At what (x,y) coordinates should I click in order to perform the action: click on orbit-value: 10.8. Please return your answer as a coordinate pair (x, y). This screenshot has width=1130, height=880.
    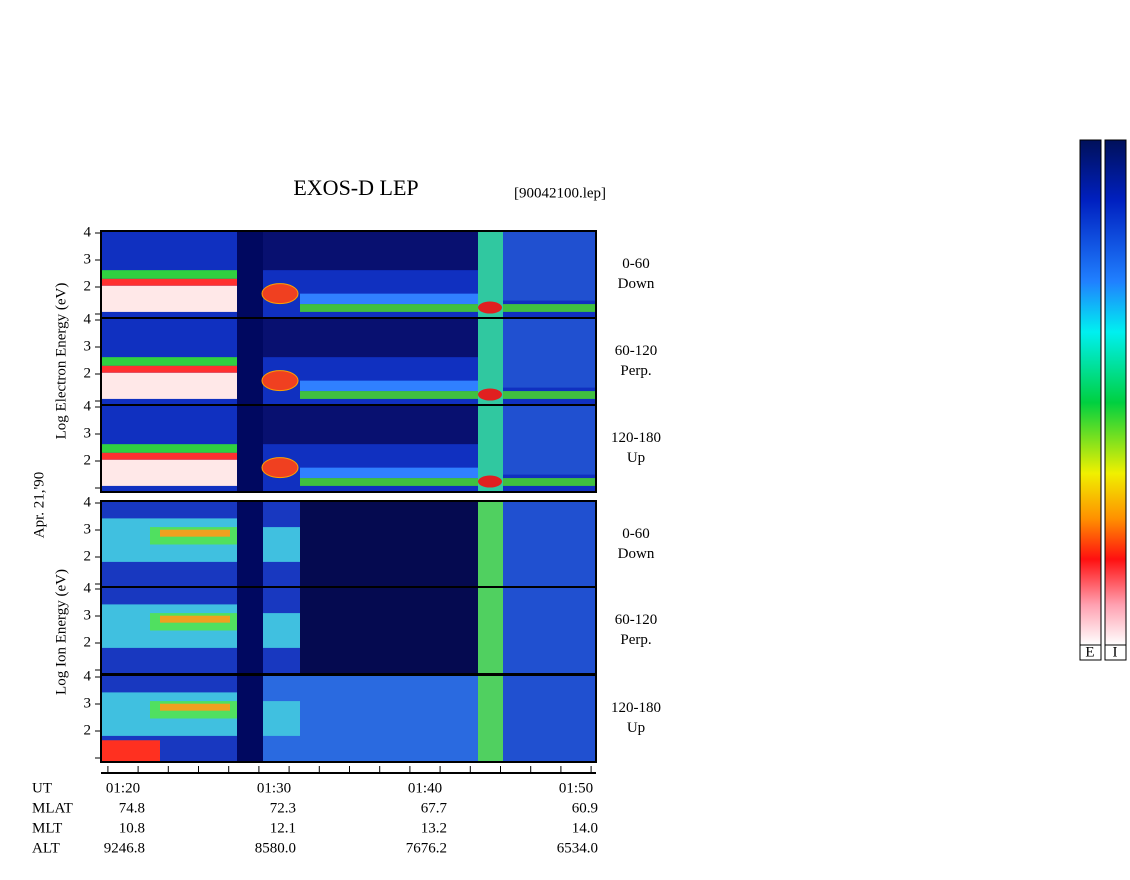
    Looking at the image, I should click on (132, 828).